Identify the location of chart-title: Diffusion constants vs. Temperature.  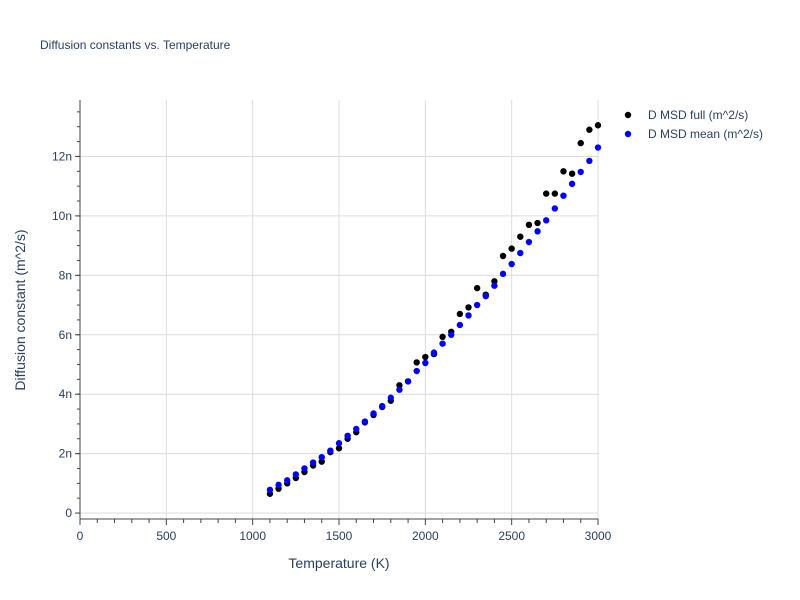
(135, 45).